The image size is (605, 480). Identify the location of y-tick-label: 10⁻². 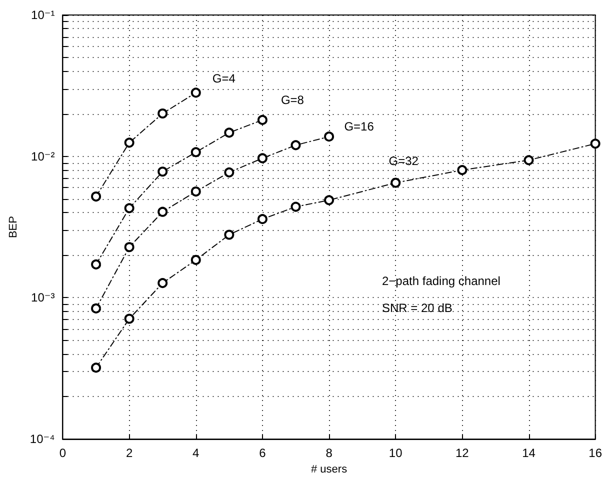
(43, 156).